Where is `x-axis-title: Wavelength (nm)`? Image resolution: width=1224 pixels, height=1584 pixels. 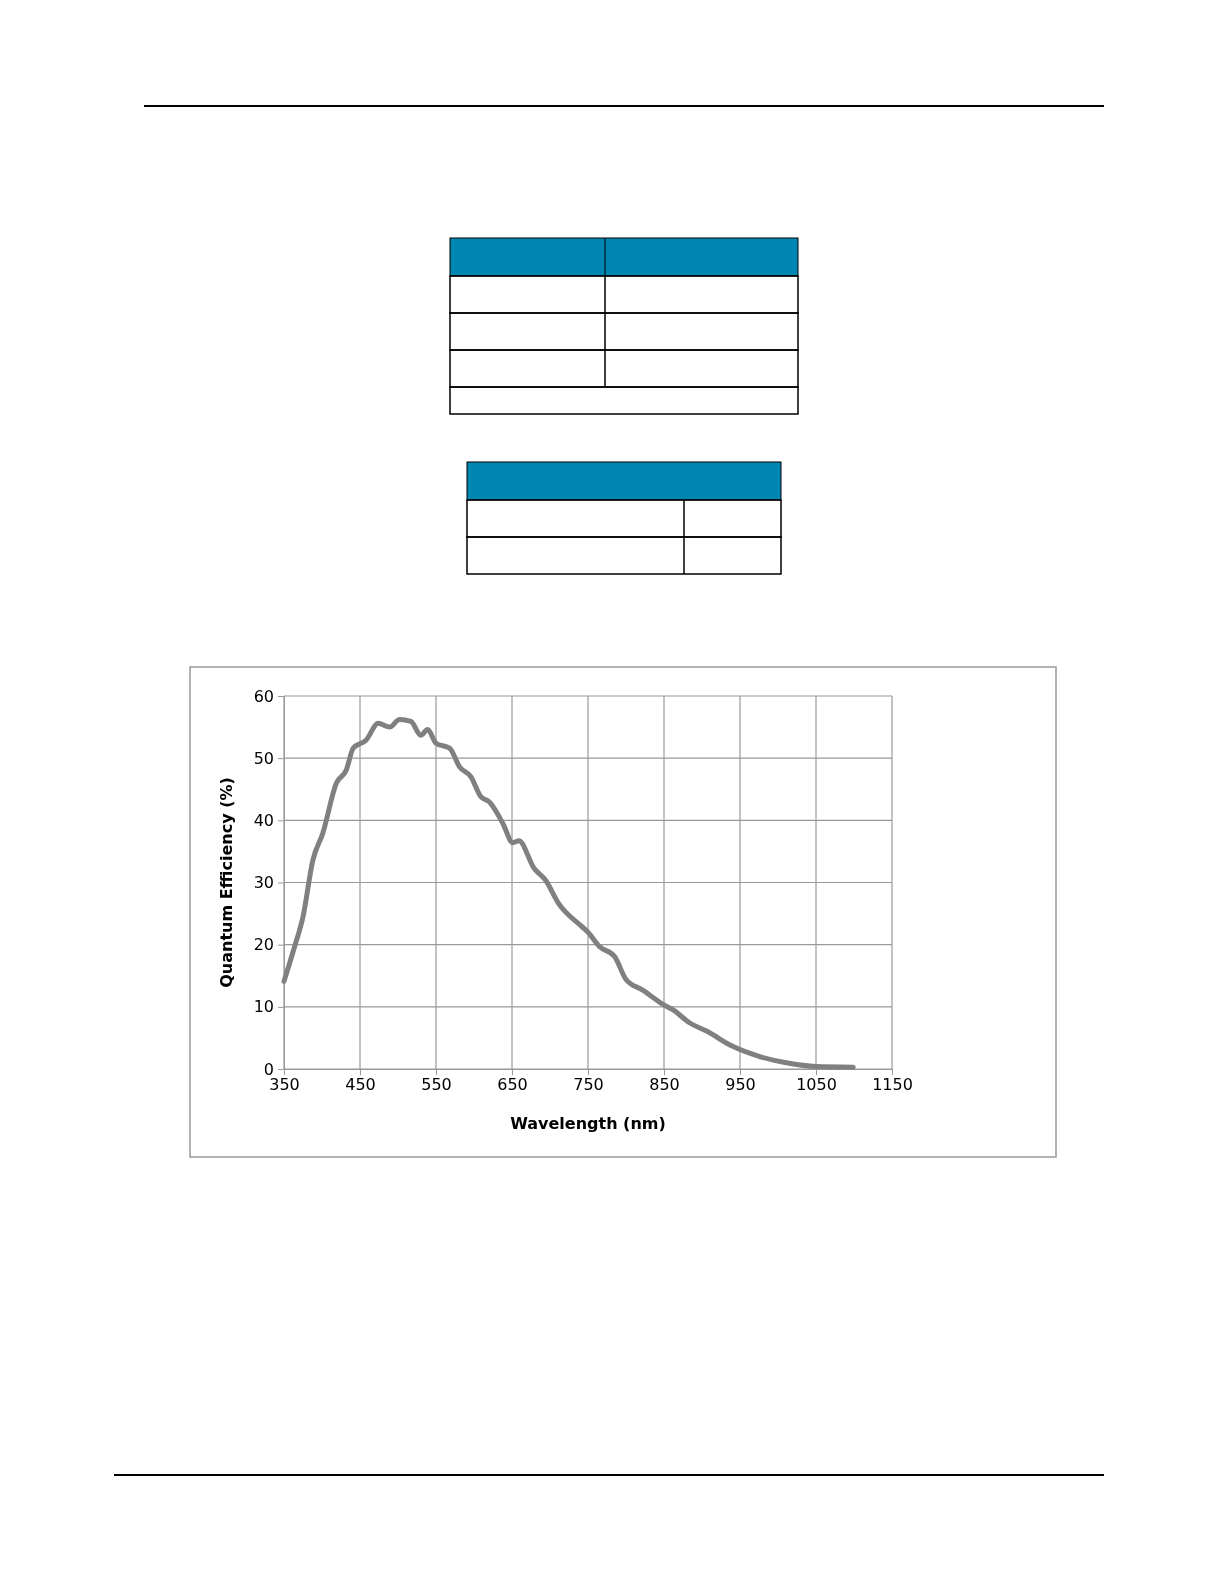
x-axis-title: Wavelength (nm) is located at coordinates (588, 1123).